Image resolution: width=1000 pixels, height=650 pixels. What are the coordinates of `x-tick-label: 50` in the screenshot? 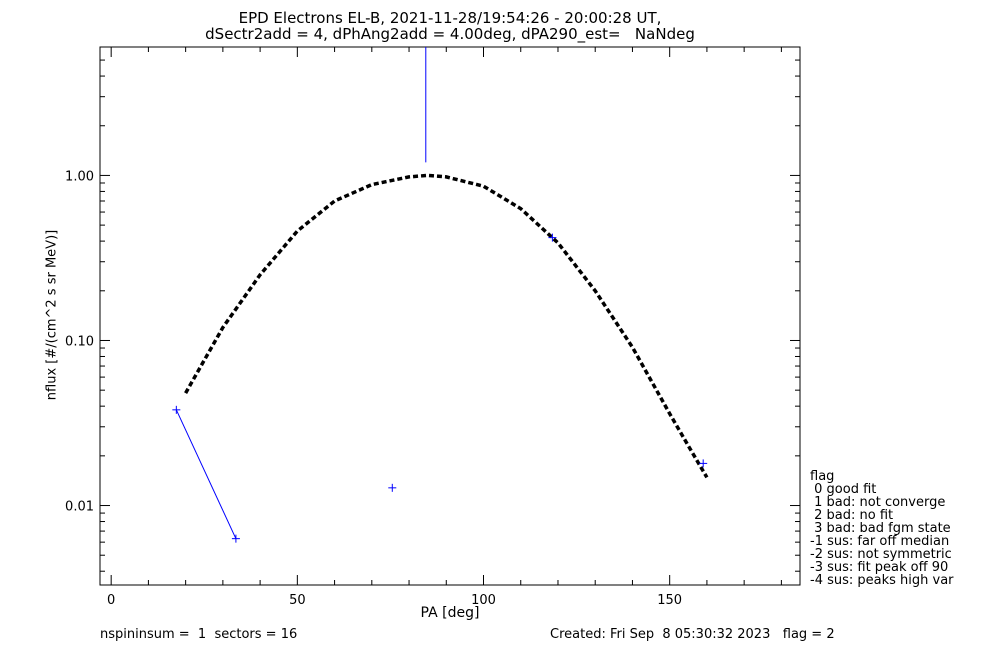 It's located at (297, 600).